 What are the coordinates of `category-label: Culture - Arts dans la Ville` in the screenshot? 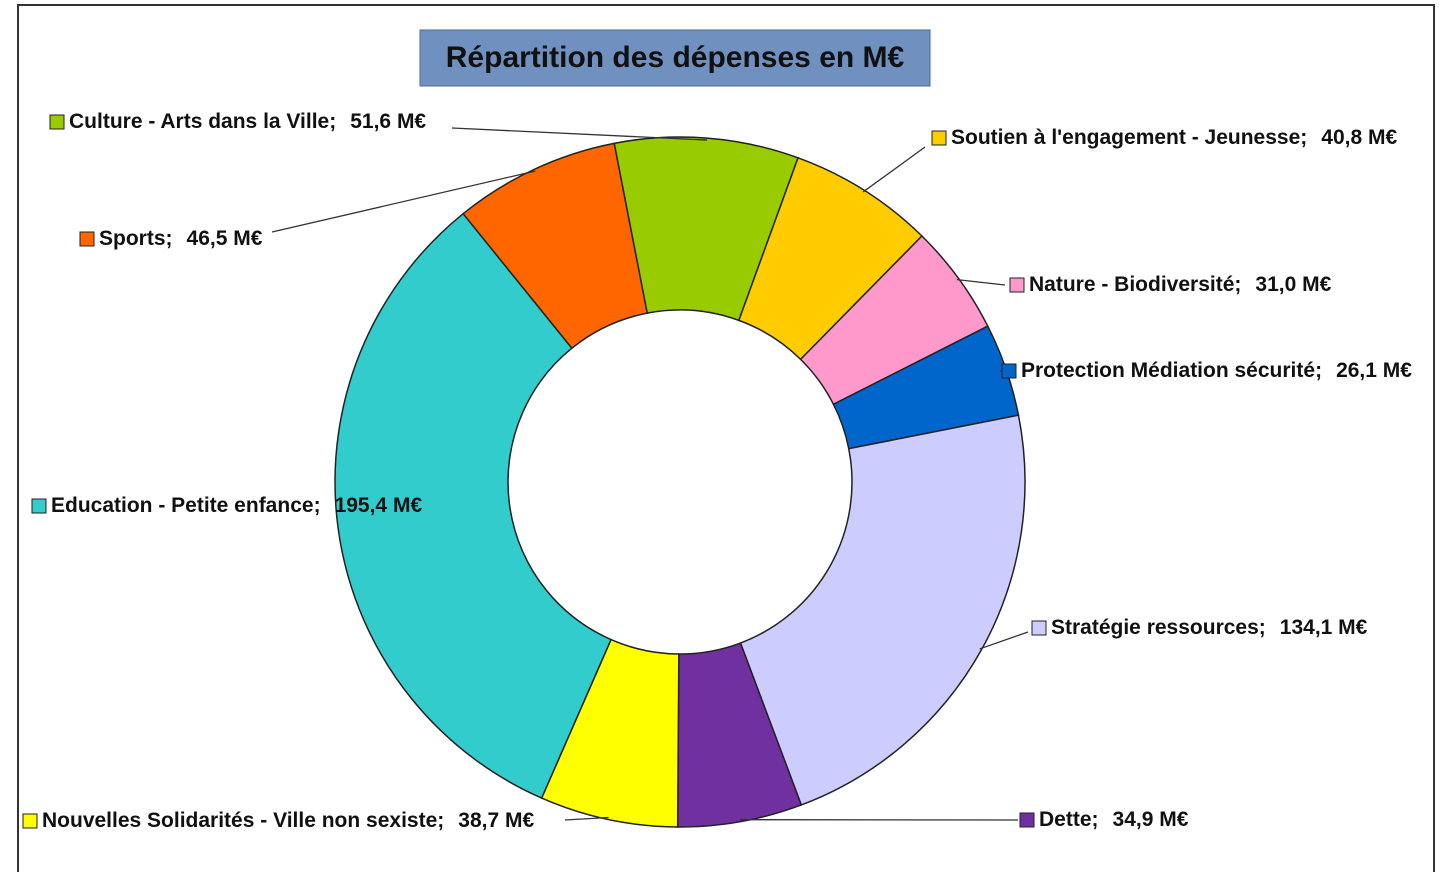 It's located at (199, 121).